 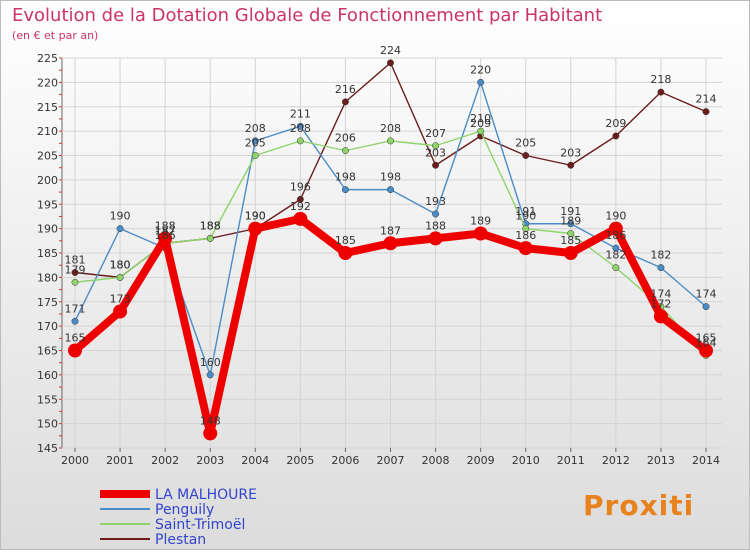 What do you see at coordinates (300, 460) in the screenshot?
I see `x-tick-label: 2005` at bounding box center [300, 460].